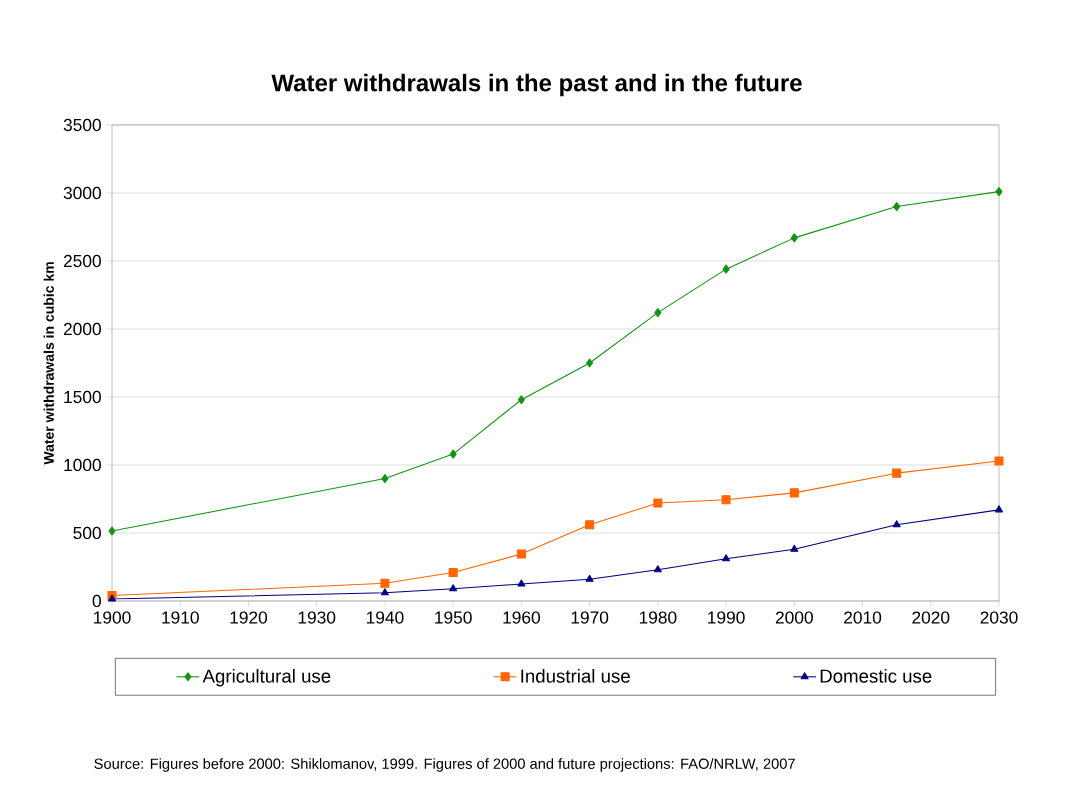 The image size is (1075, 810). Describe the element at coordinates (87, 533) in the screenshot. I see `y-tick-label: 500` at that location.